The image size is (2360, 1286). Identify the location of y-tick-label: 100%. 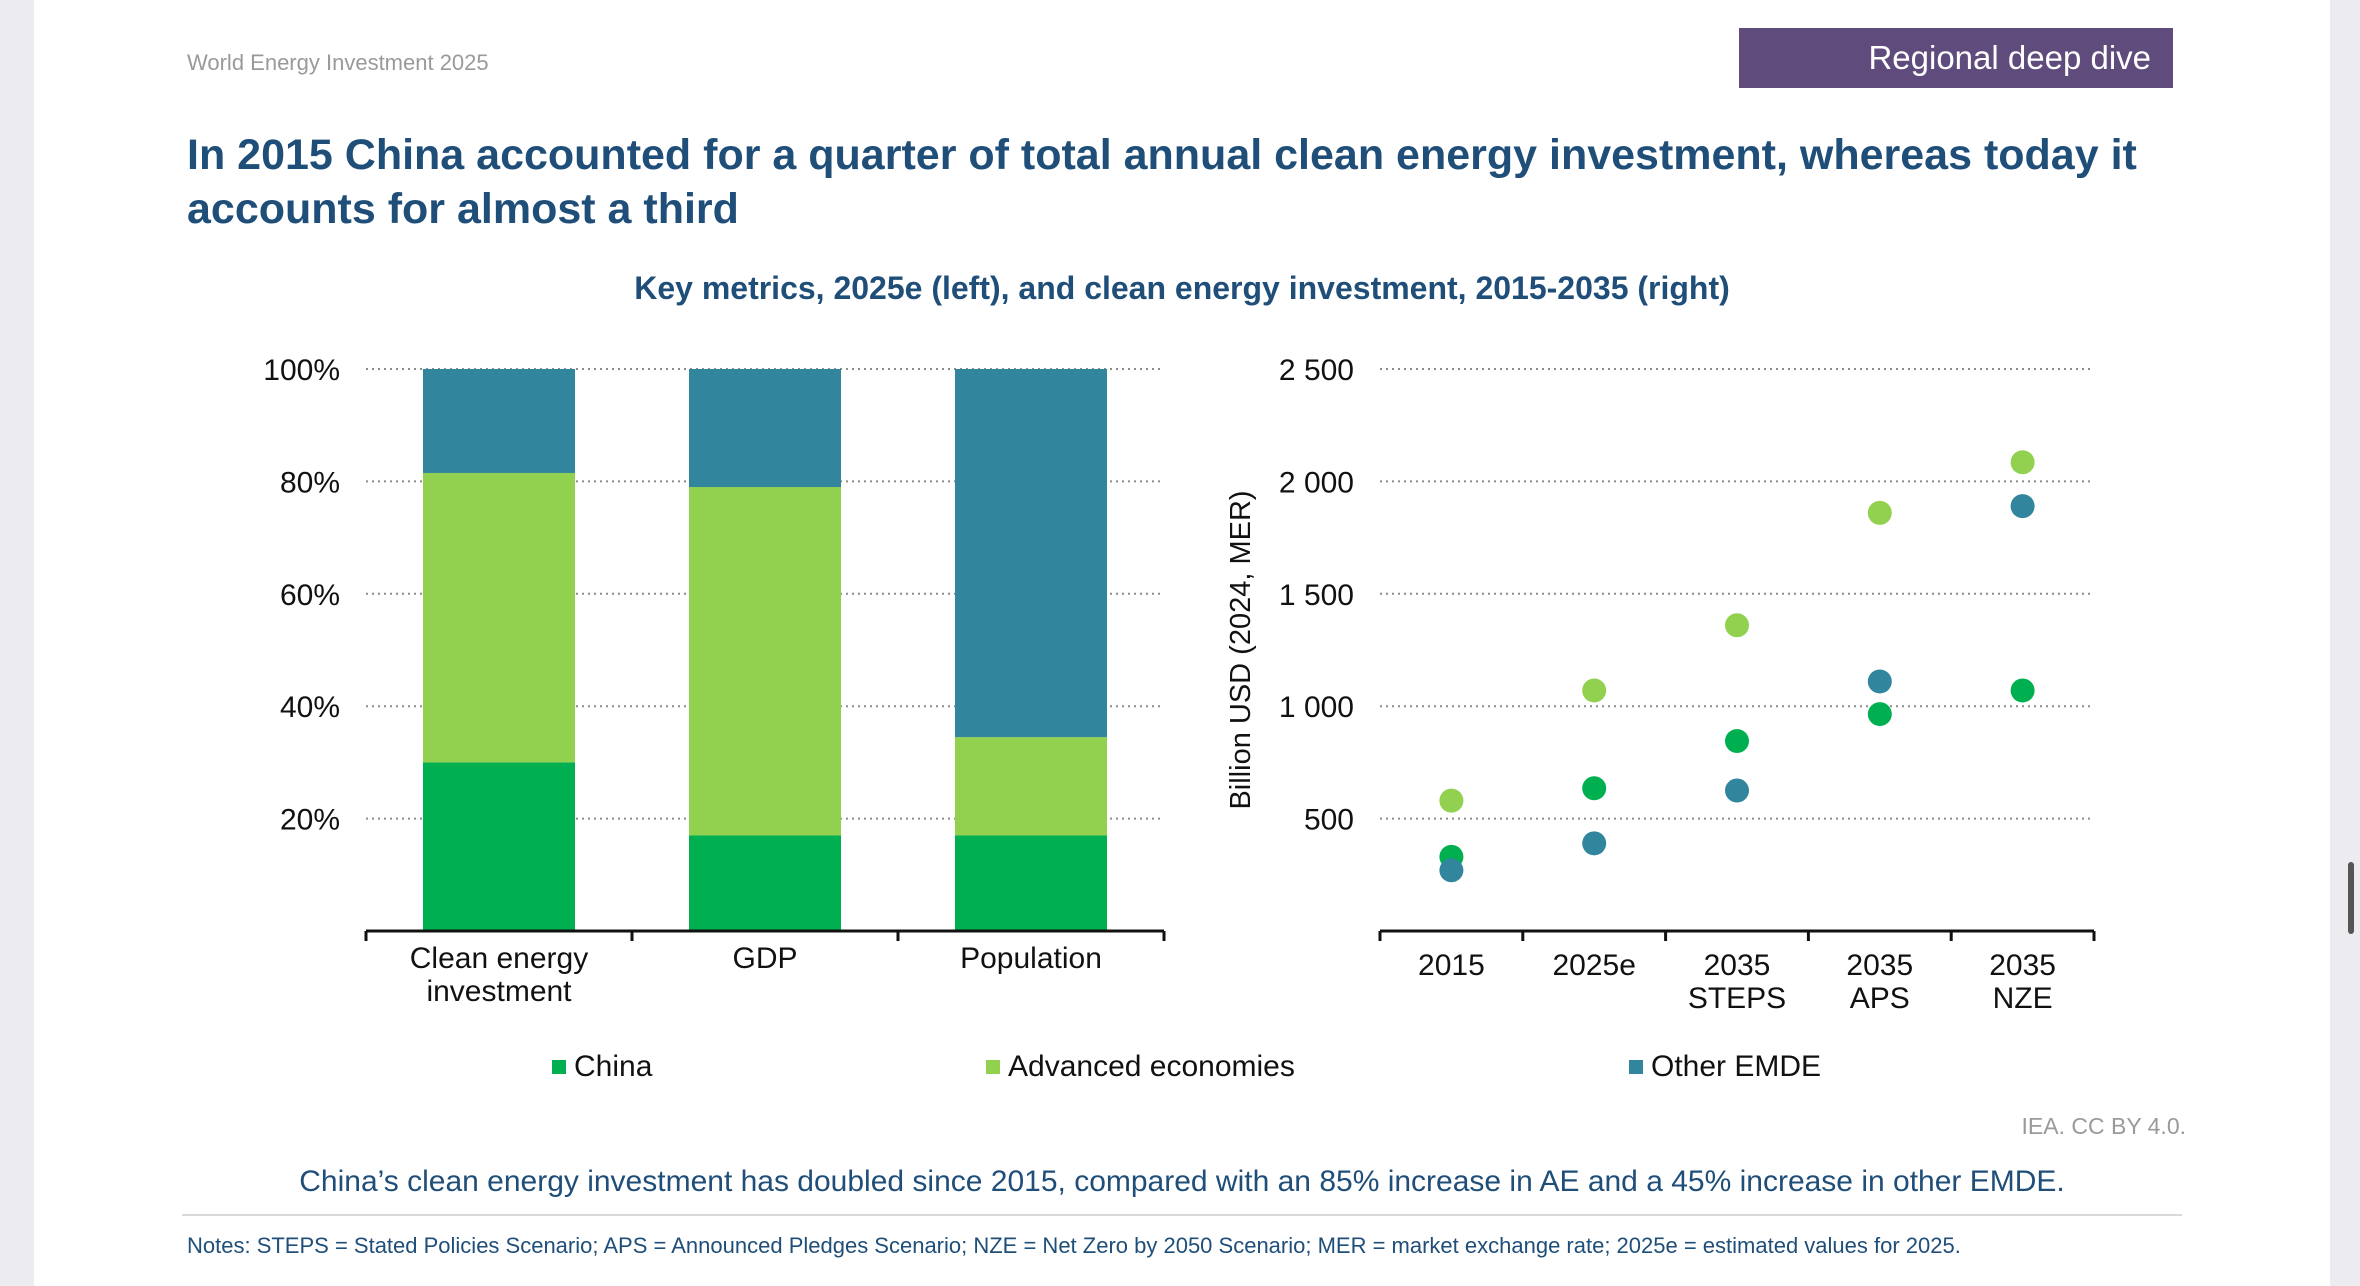
(301, 370).